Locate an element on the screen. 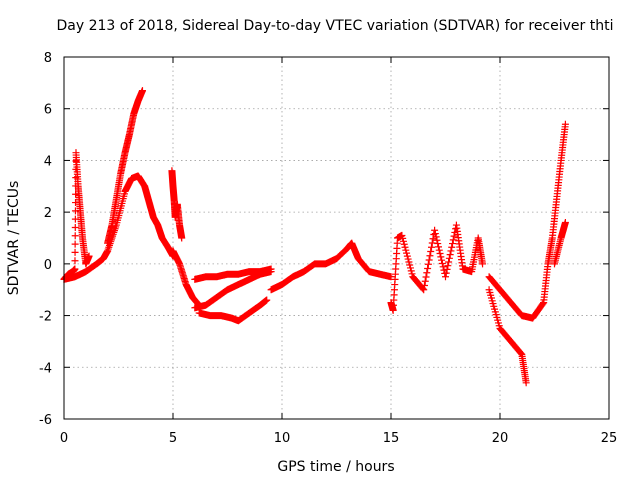 The image size is (640, 480). x-axis-label: GPS time / hours is located at coordinates (335, 467).